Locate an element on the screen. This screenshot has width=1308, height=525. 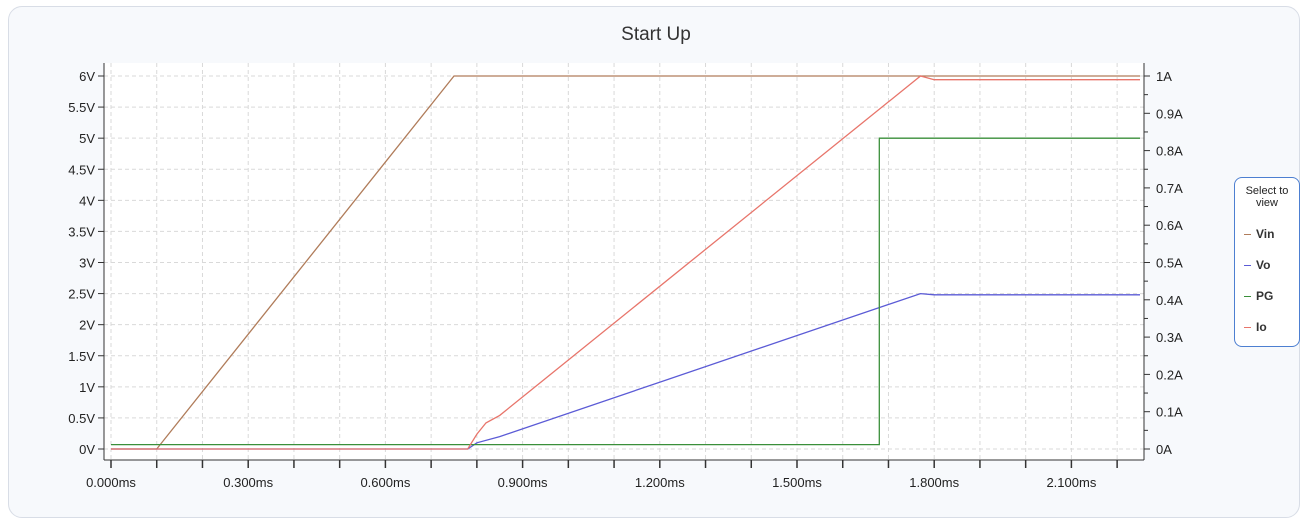
x-tick-label: 0.300ms is located at coordinates (248, 482).